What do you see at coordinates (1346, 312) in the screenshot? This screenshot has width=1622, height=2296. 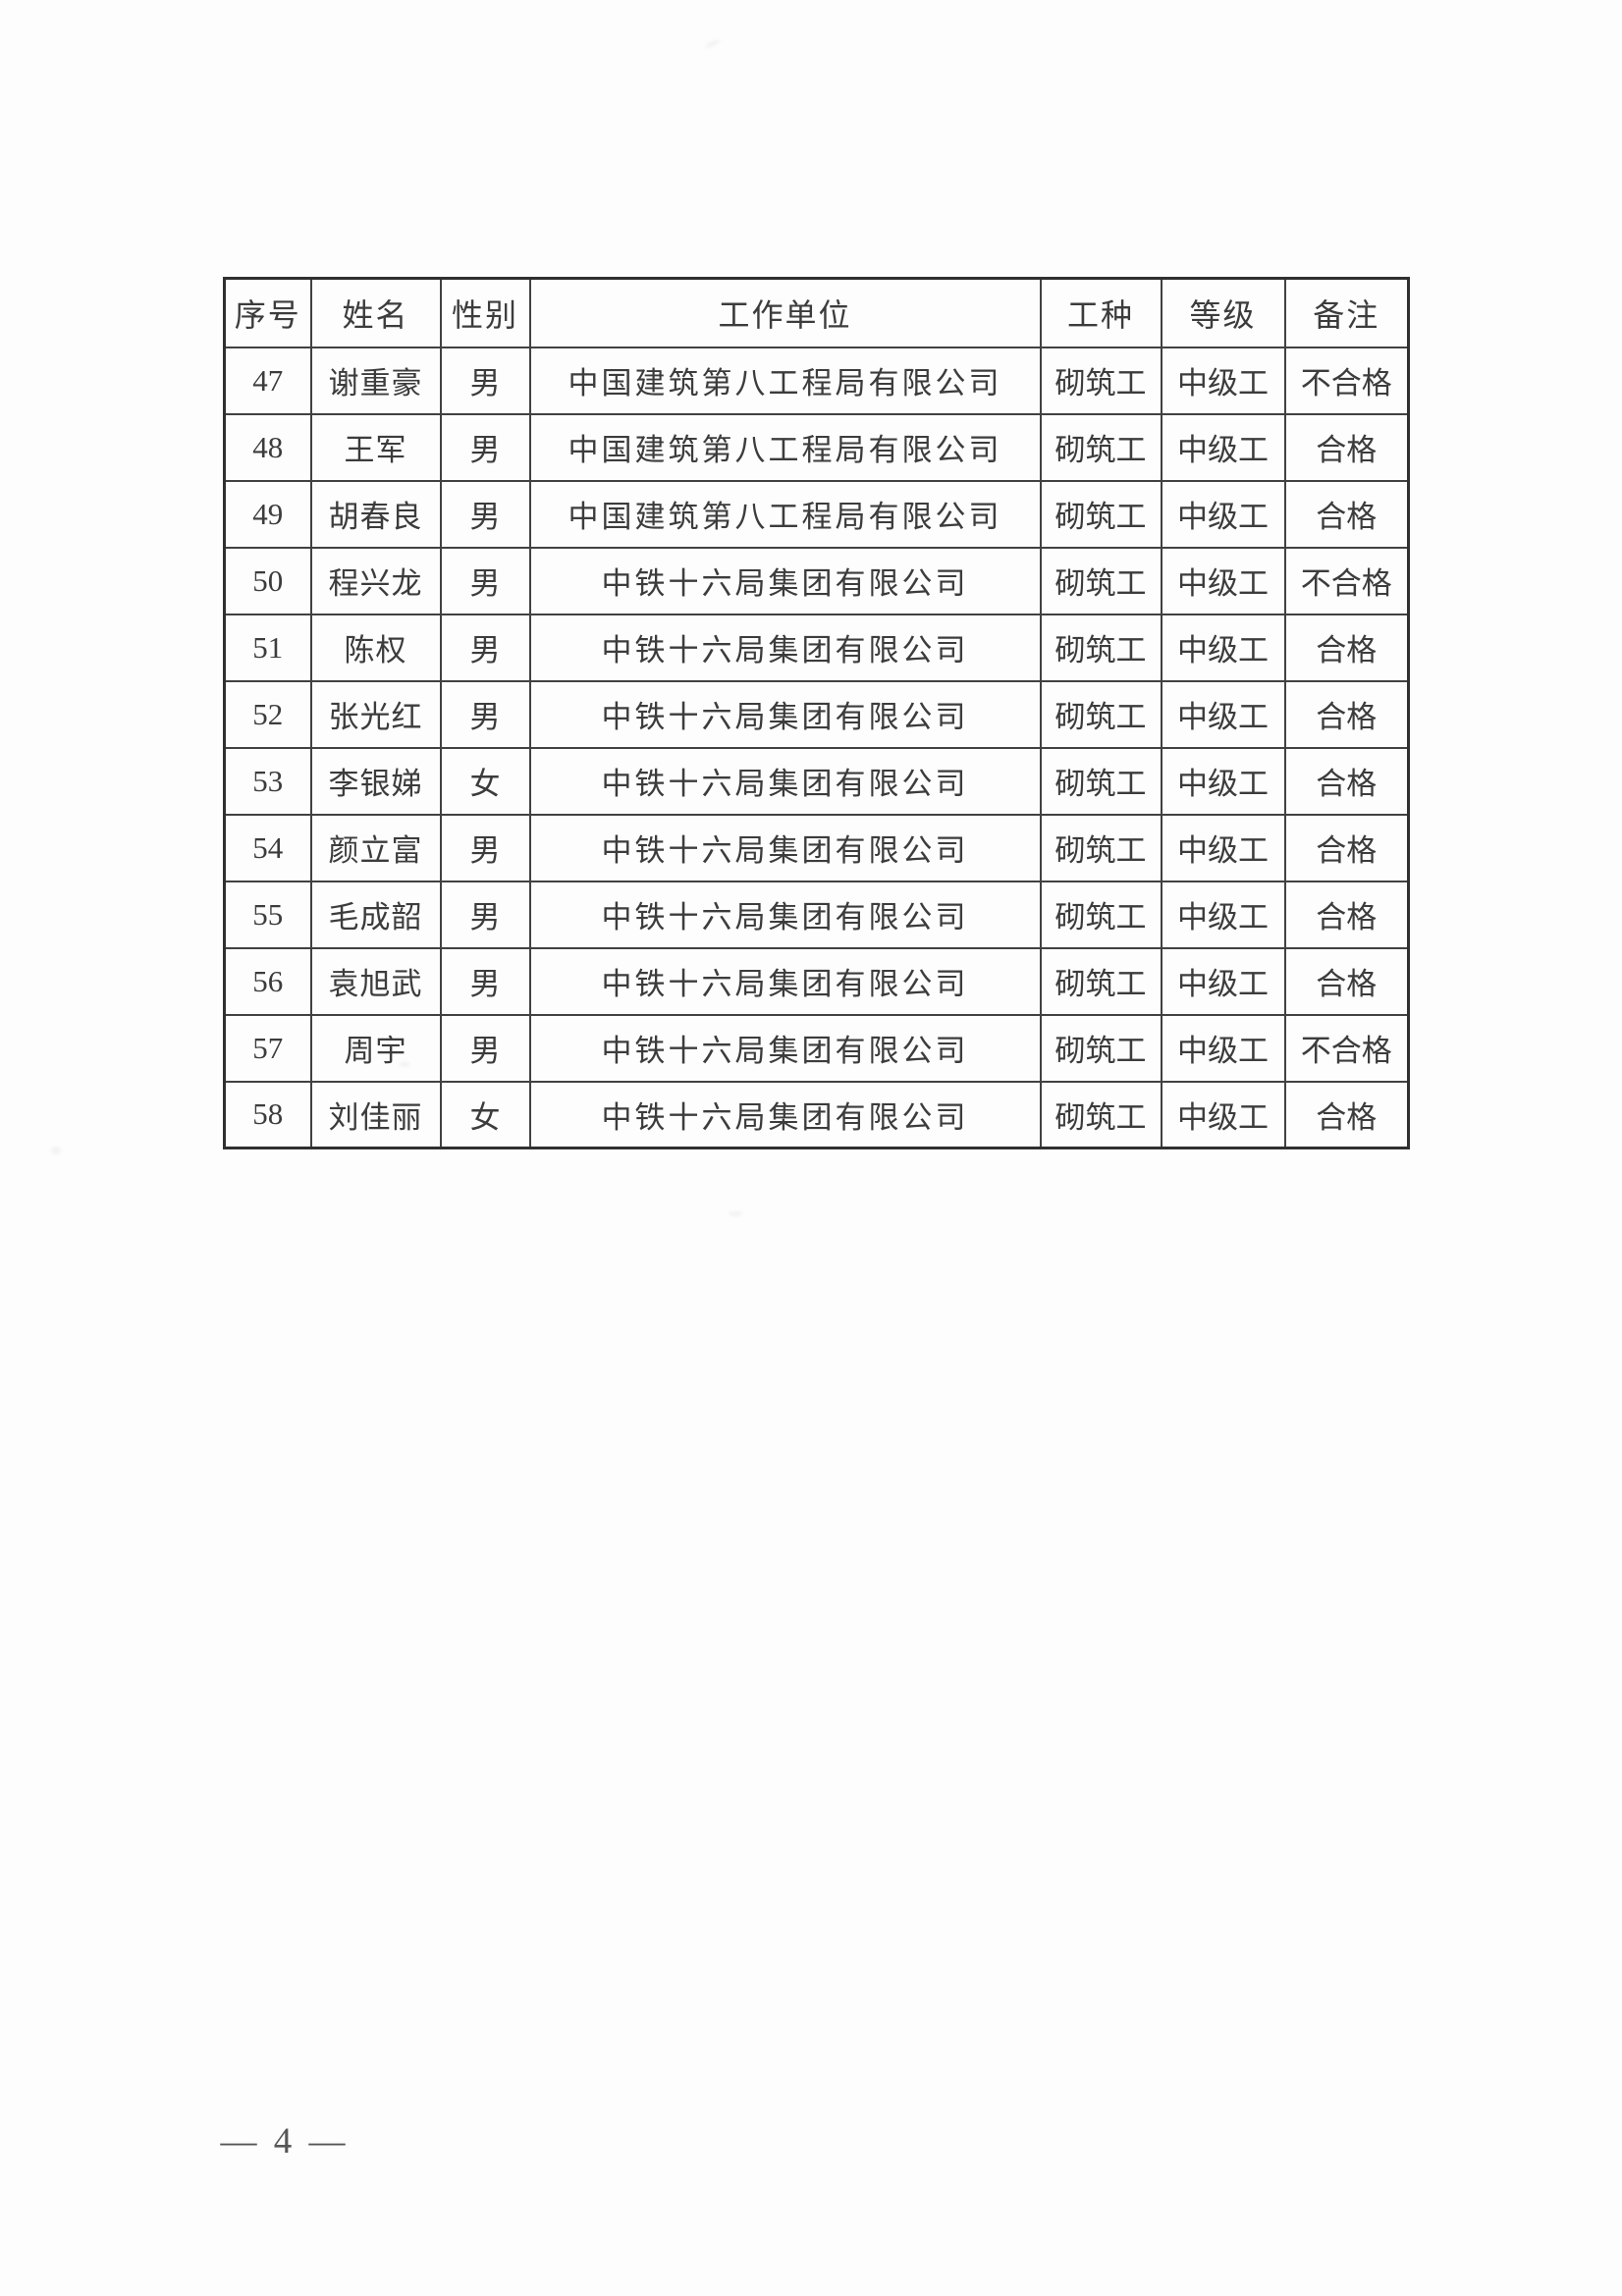 I see `header-remark: 备注` at bounding box center [1346, 312].